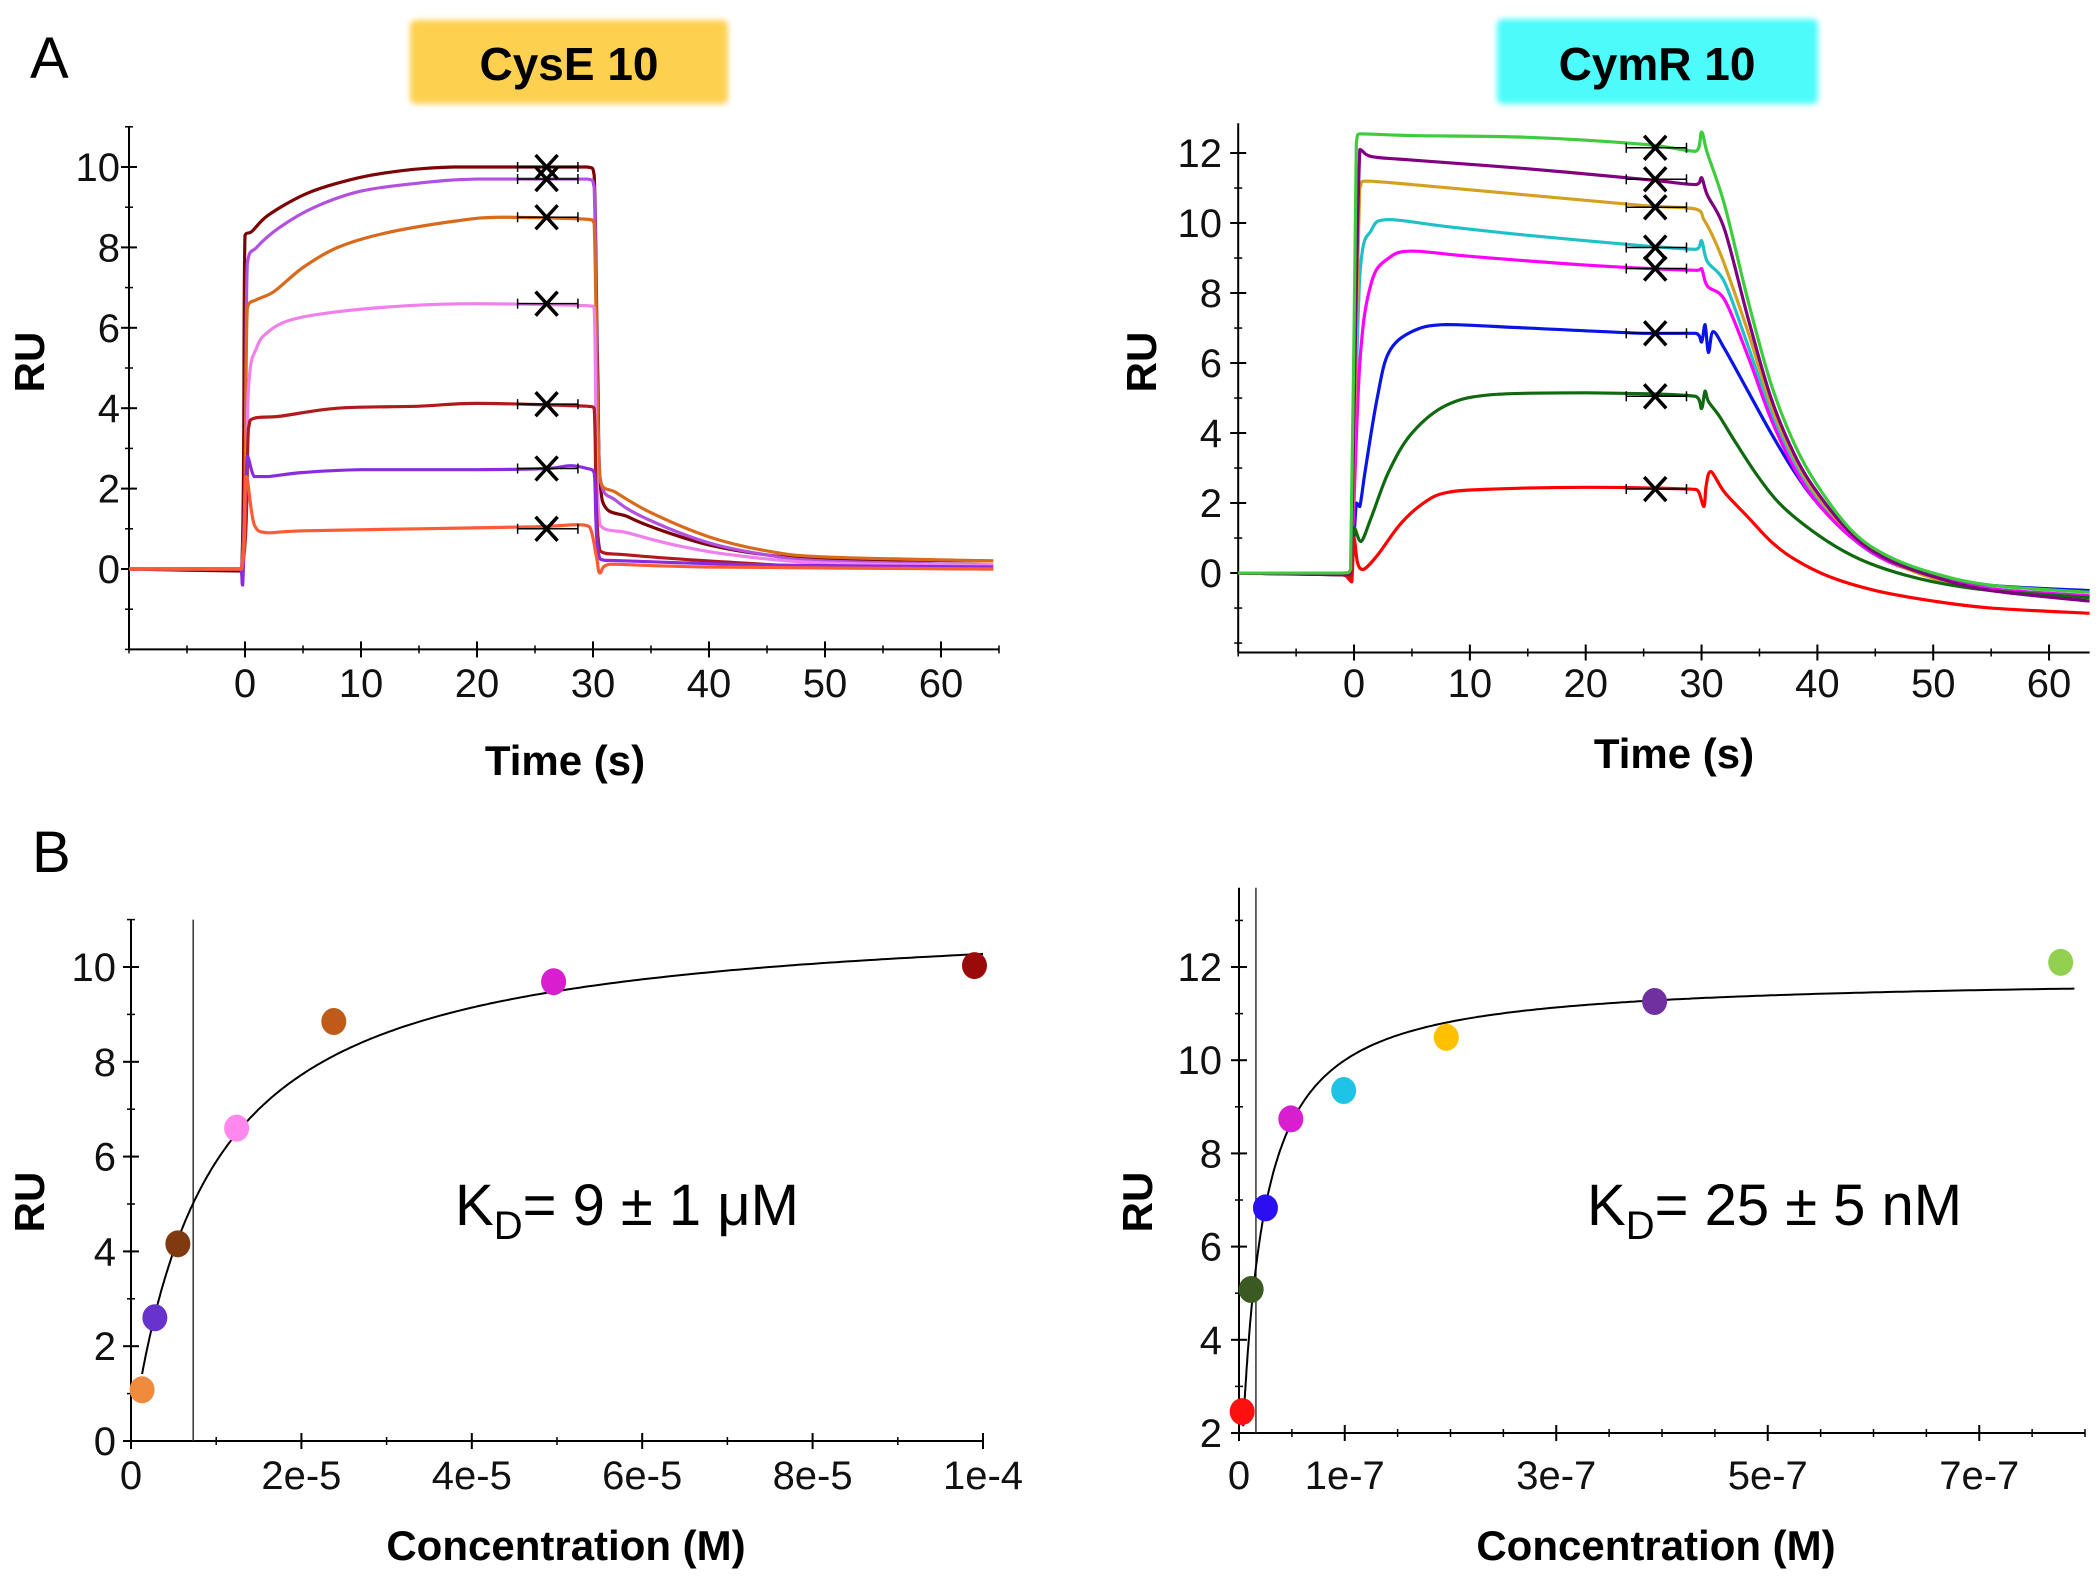 This screenshot has height=1585, width=2100. I want to click on title-box-cyse-bg, so click(569, 62).